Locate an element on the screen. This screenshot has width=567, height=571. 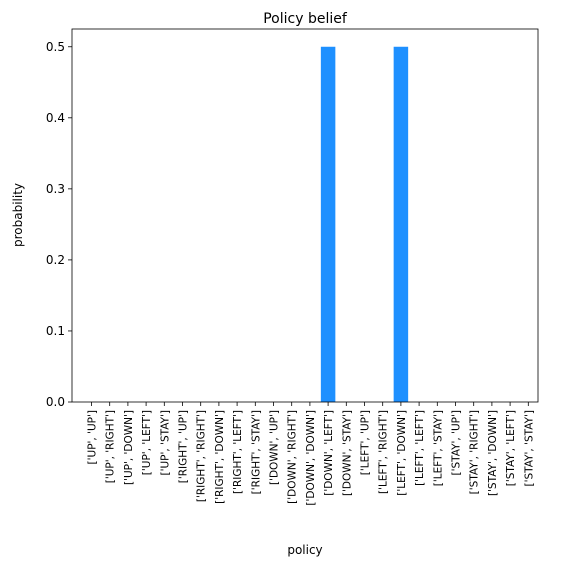
x-tick-label-11: ['DOWN', 'RIGHT'] is located at coordinates (293, 457).